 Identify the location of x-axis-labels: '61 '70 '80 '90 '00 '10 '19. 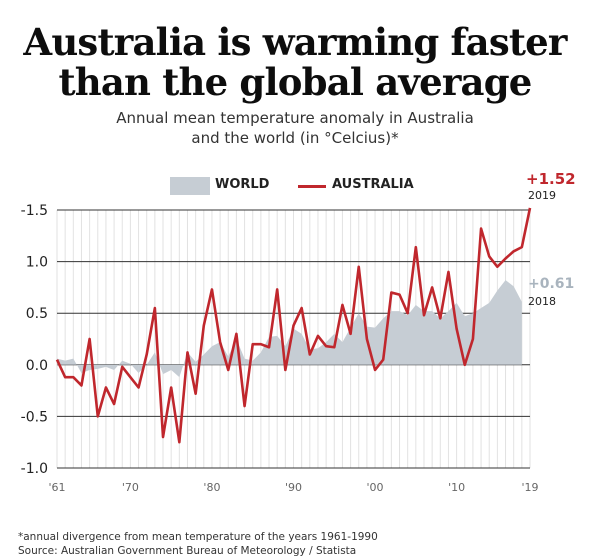
(293, 487).